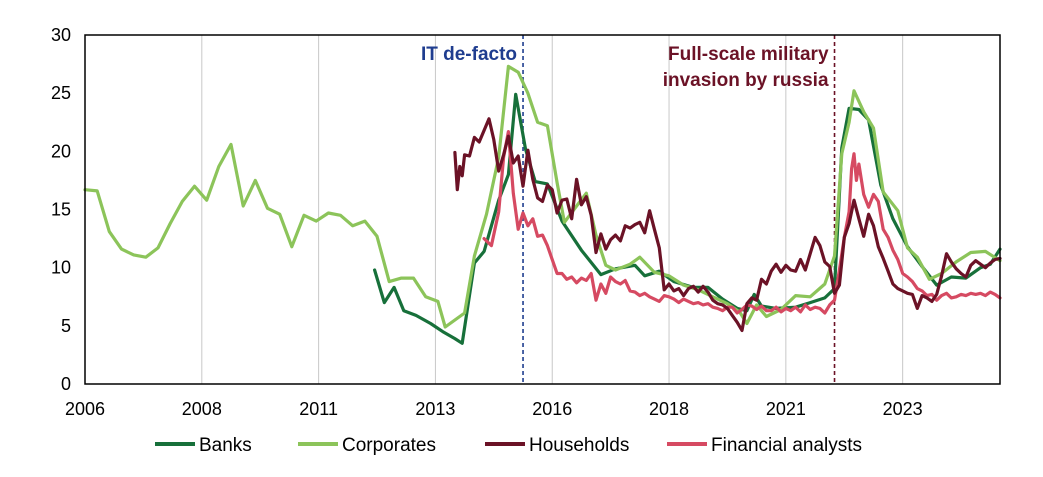 The width and height of the screenshot is (1043, 477). What do you see at coordinates (494, 409) in the screenshot?
I see `x-axis-ticks: 2006 2008 2011 2013 2016 2018 2021 2023` at bounding box center [494, 409].